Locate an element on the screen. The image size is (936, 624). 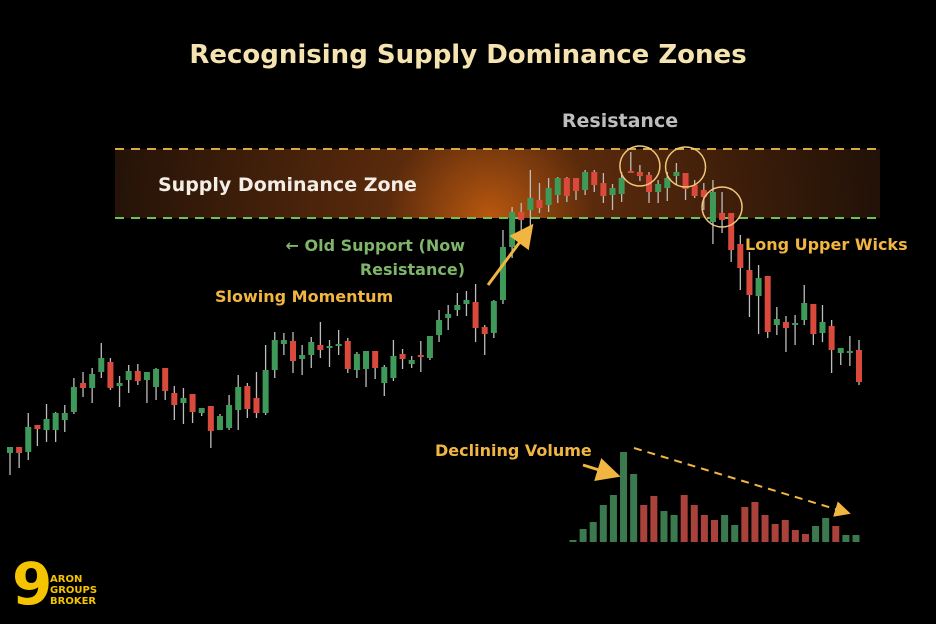
chart-title: Recognising Supply Dominance Zones is located at coordinates (468, 55).